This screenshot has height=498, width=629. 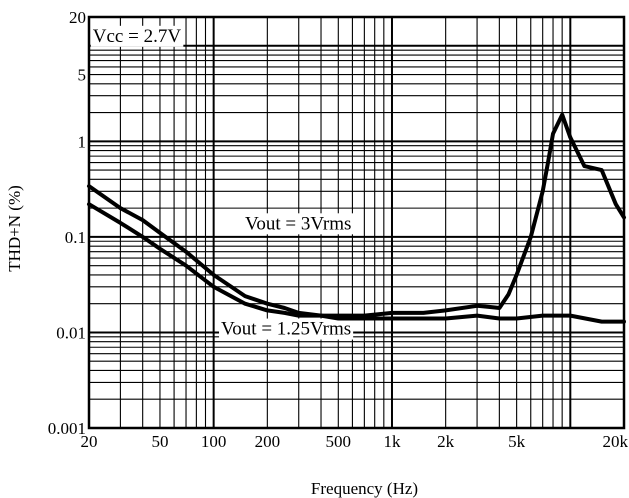 What do you see at coordinates (355, 441) in the screenshot?
I see `x-tick-labels: 20 50 100 200 500 1k 2k 5k 20k` at bounding box center [355, 441].